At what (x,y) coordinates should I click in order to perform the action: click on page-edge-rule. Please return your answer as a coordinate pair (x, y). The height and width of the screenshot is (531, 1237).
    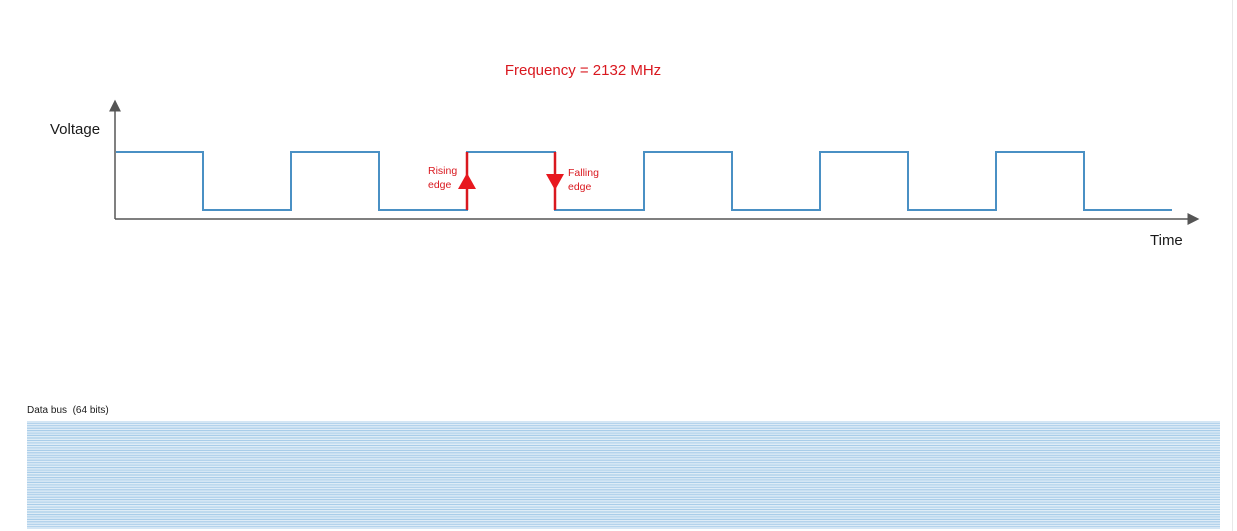
    Looking at the image, I should click on (1232, 265).